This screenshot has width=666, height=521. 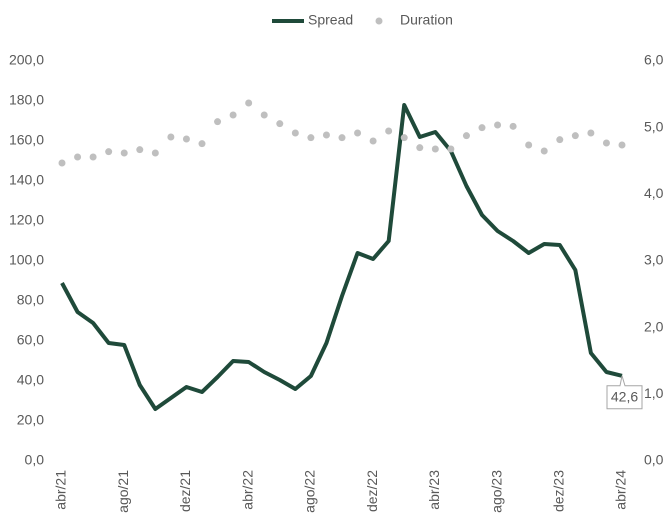 What do you see at coordinates (654, 126) in the screenshot?
I see `y2-tick-label: 5,0` at bounding box center [654, 126].